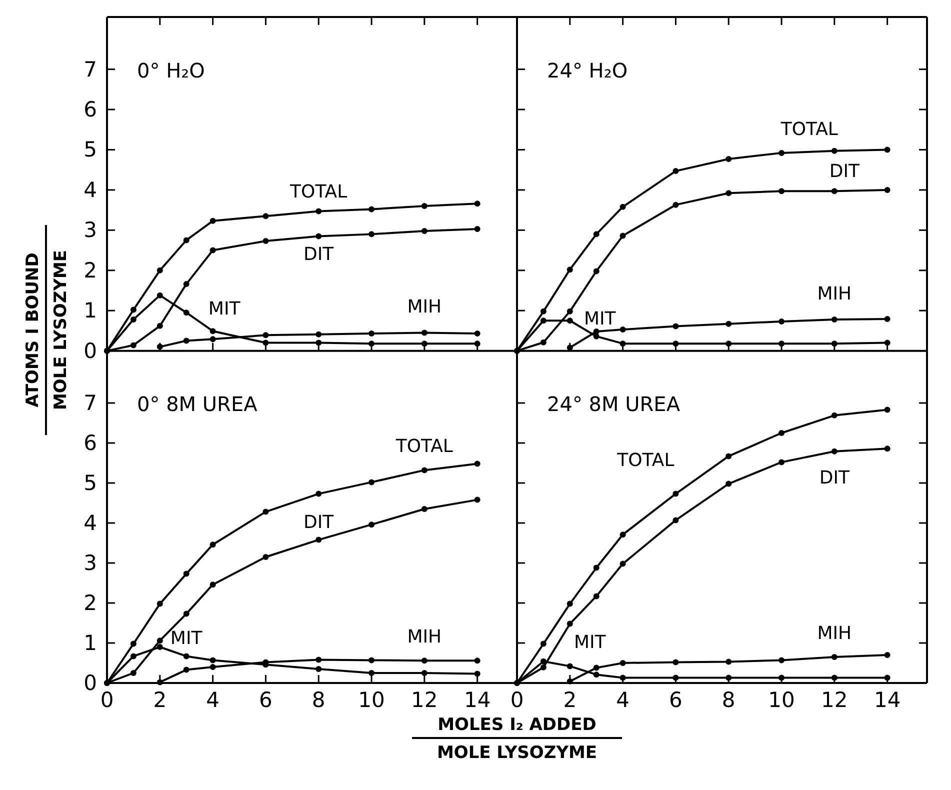  Describe the element at coordinates (517, 739) in the screenshot. I see `x-axis-title: MOLES I₂ ADDED MOLE LYSOZYME` at that location.